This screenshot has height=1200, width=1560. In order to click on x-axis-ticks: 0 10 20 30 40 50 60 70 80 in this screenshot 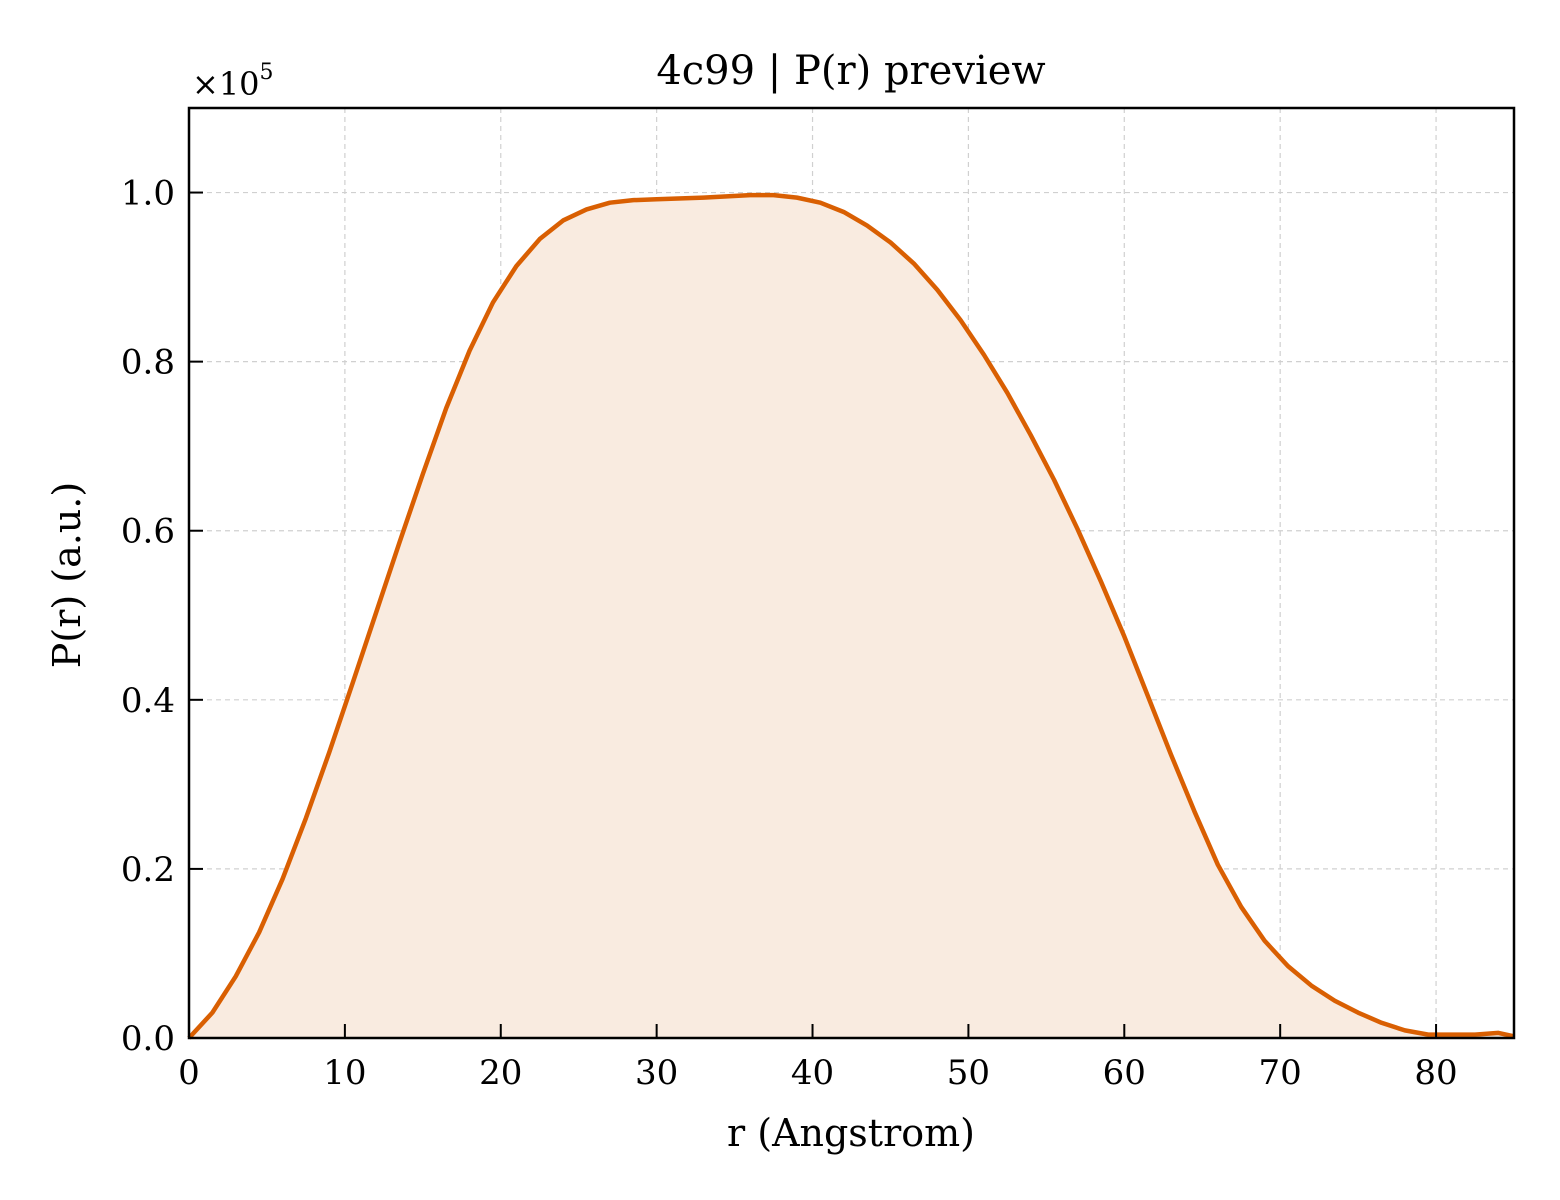, I will do `click(818, 1058)`.